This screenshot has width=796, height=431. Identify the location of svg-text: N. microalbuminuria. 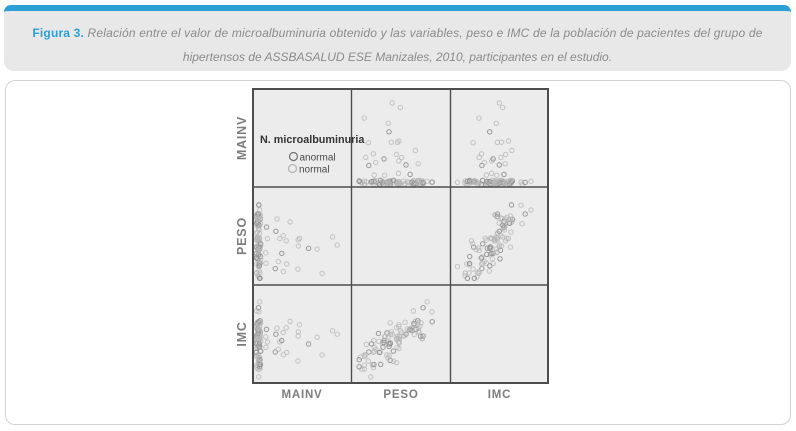
(312, 140).